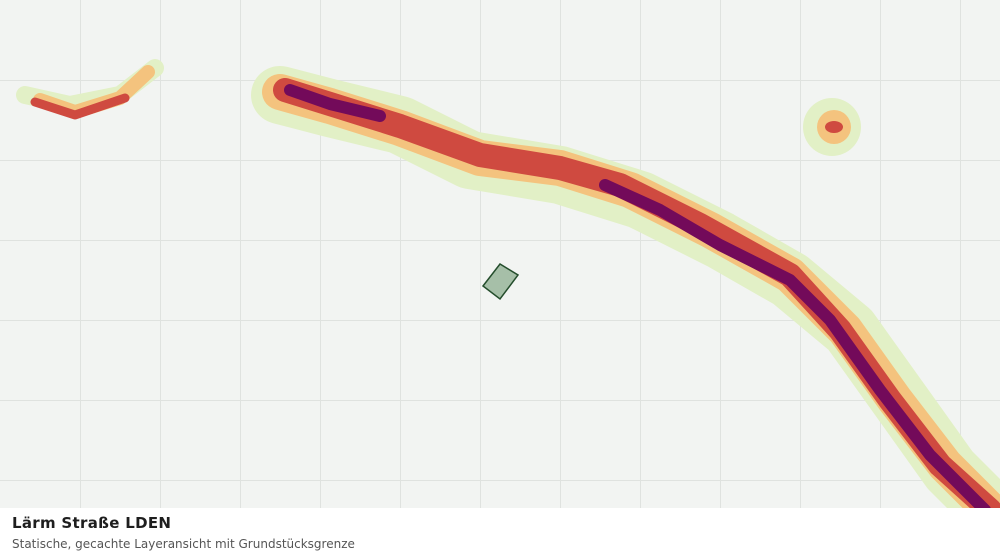 This screenshot has width=1000, height=560. What do you see at coordinates (92, 523) in the screenshot?
I see `map-title: Lärm Straße LDEN` at bounding box center [92, 523].